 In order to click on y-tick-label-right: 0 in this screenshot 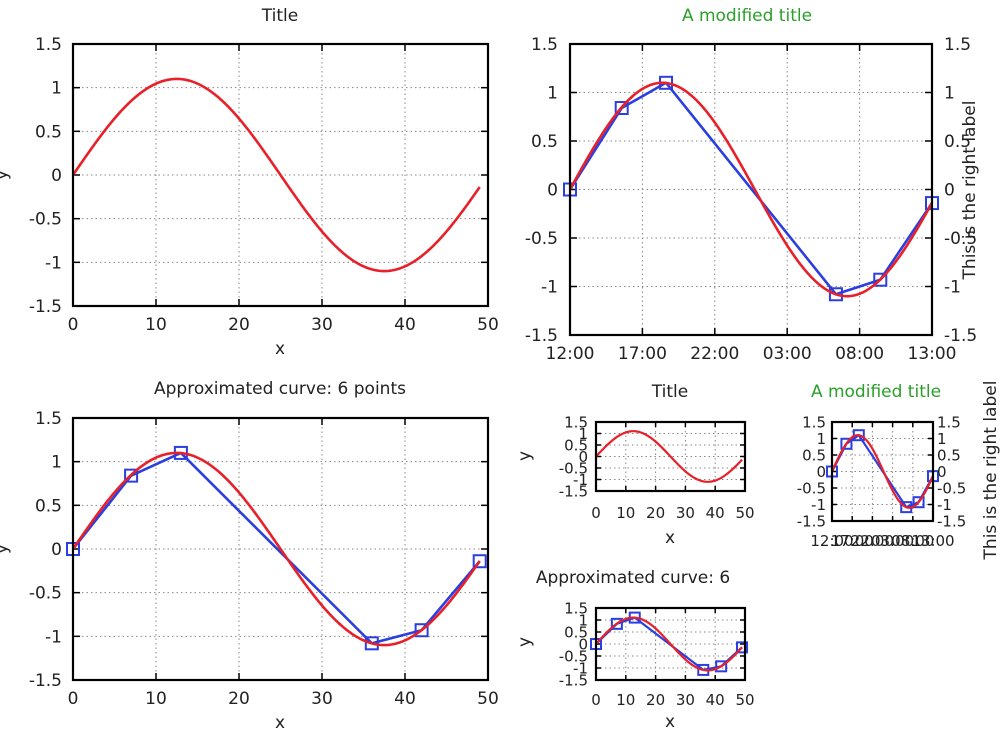, I will do `click(949, 190)`.